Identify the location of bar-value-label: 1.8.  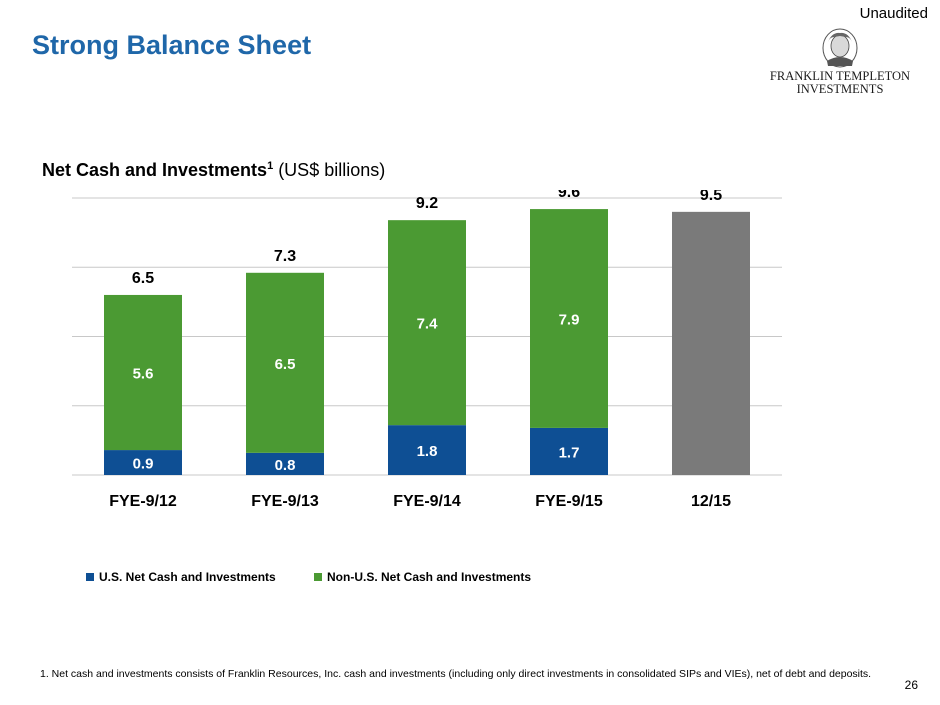
(427, 451).